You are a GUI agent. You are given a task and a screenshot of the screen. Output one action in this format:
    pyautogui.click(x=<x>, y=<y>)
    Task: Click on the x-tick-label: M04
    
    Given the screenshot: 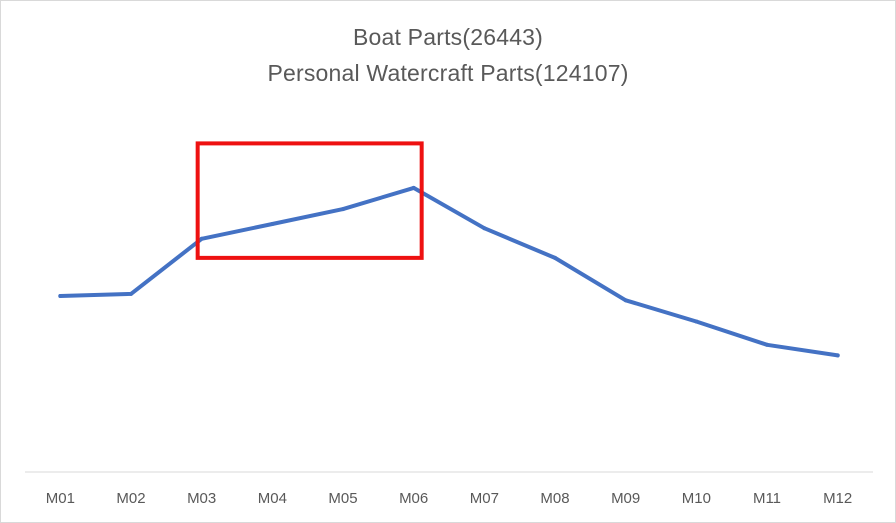 What is the action you would take?
    pyautogui.click(x=272, y=498)
    